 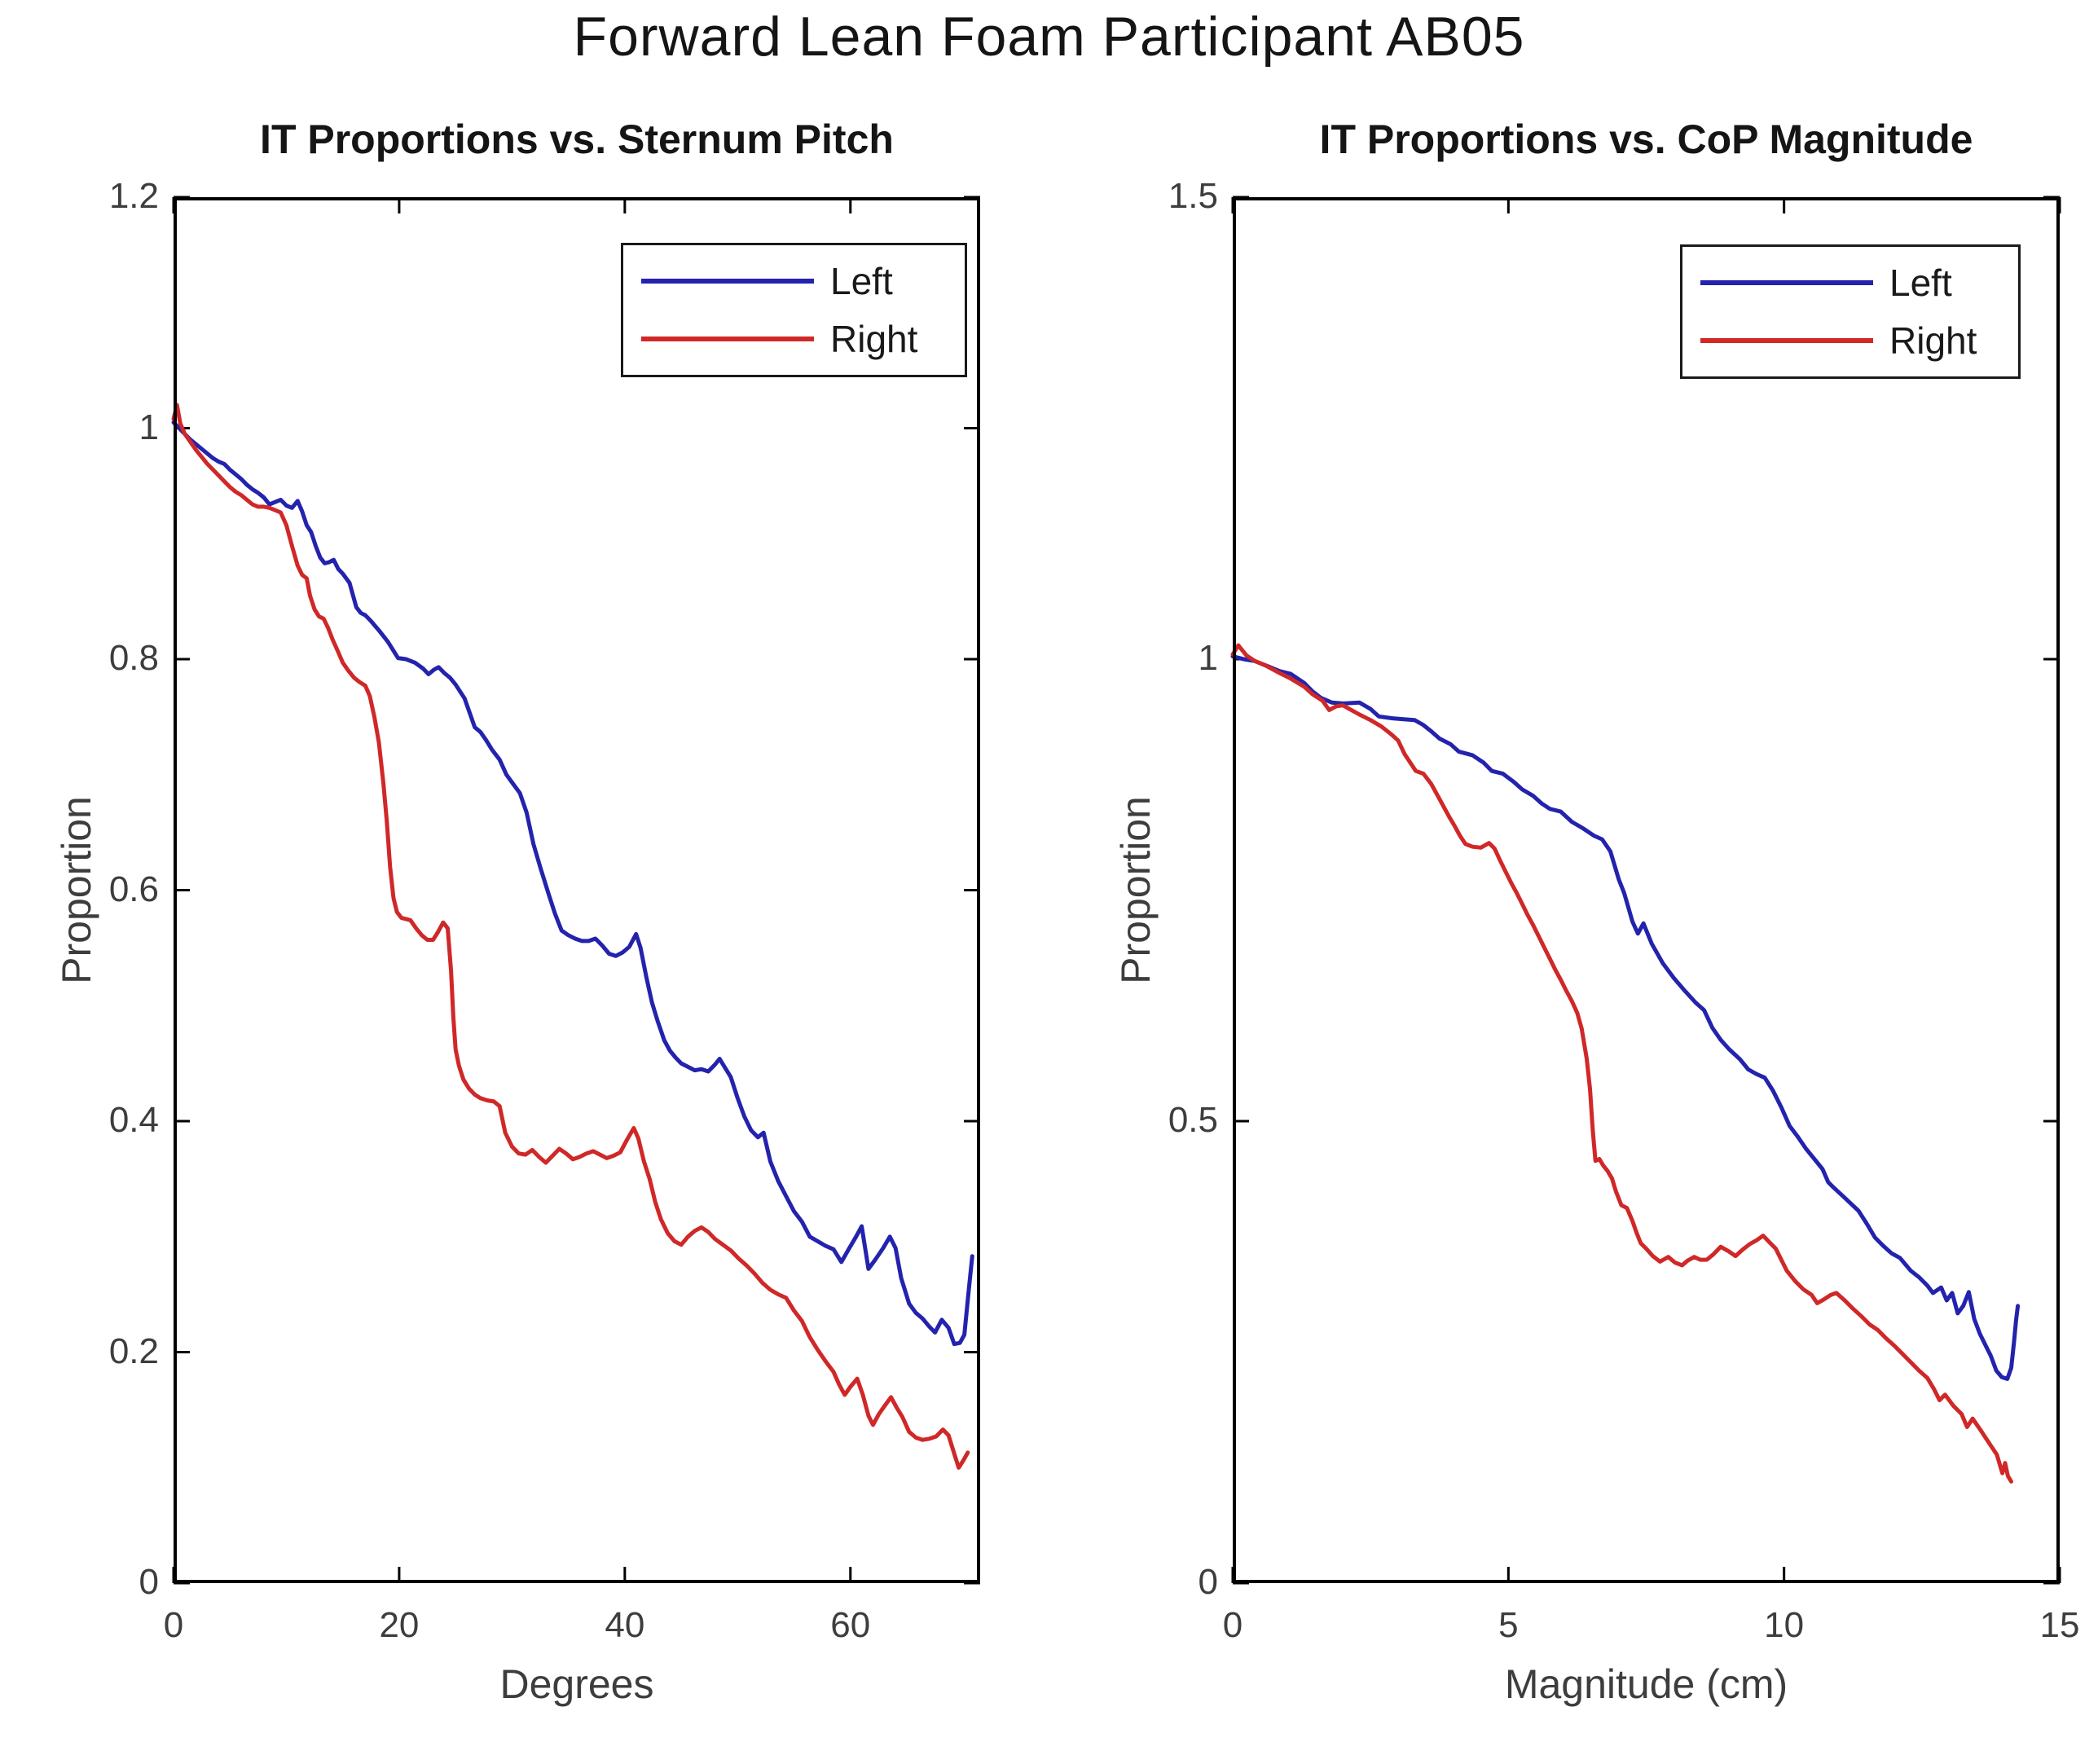 What do you see at coordinates (850, 1625) in the screenshot?
I see `x-tick-label: 60` at bounding box center [850, 1625].